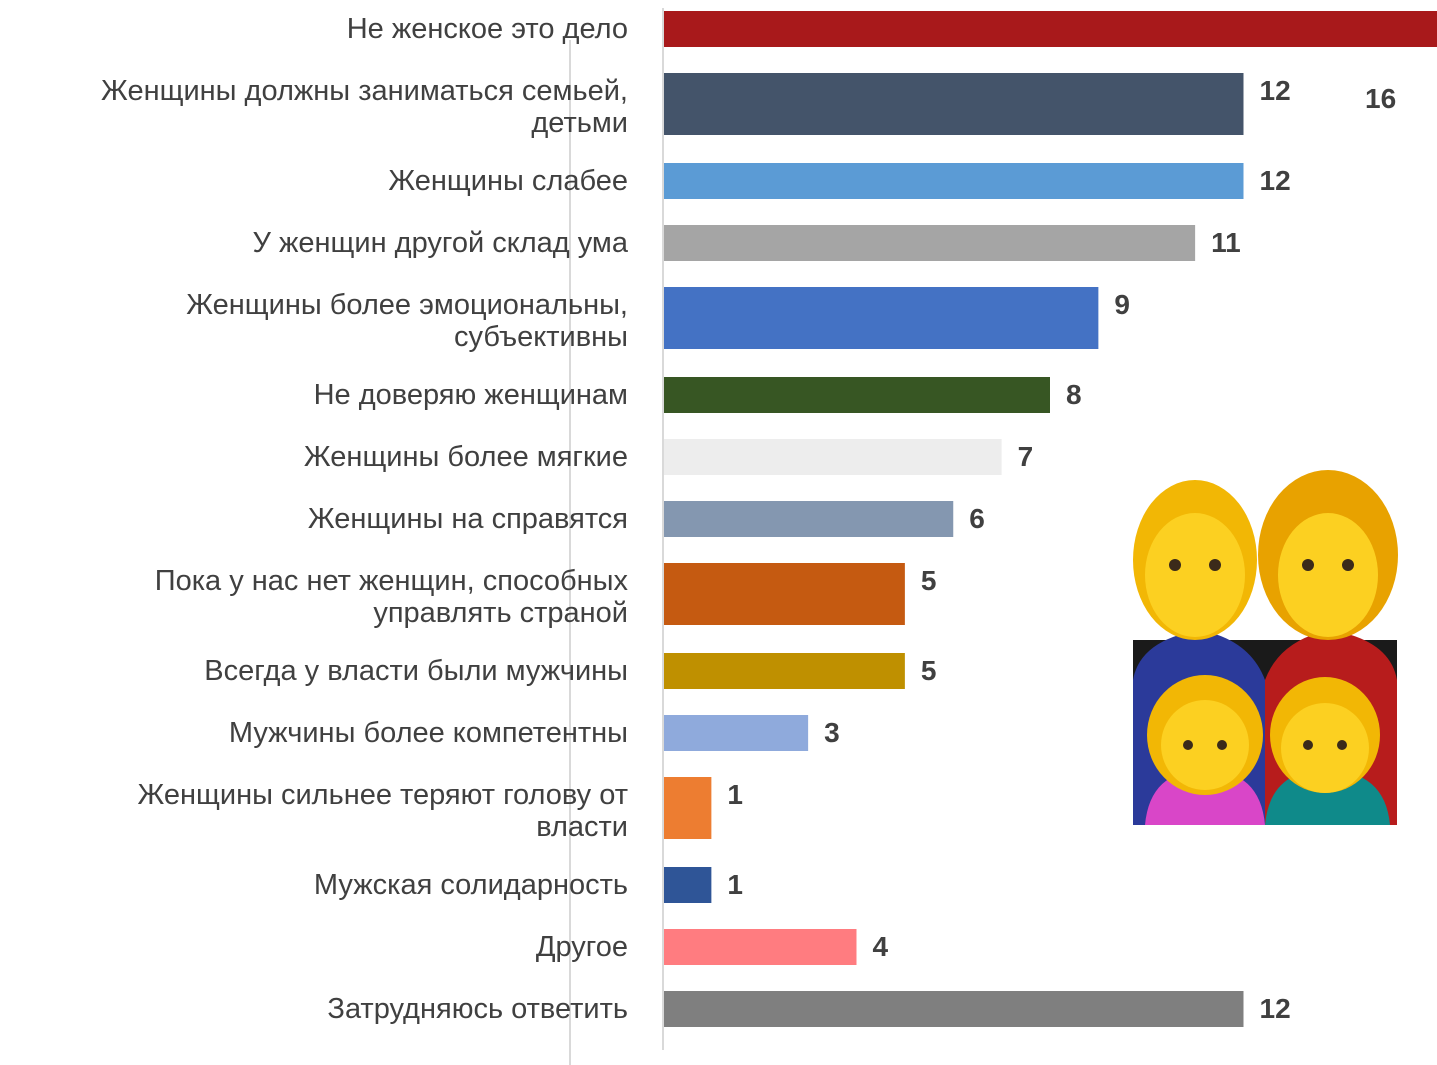 The image size is (1437, 1065). I want to click on value-label: 4, so click(881, 946).